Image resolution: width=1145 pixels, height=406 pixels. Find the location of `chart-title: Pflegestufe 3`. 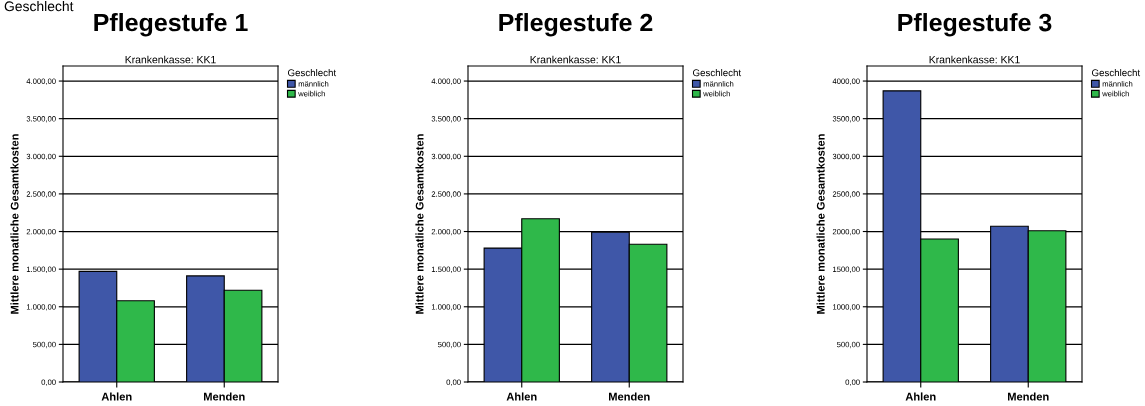

chart-title: Pflegestufe 3 is located at coordinates (975, 25).